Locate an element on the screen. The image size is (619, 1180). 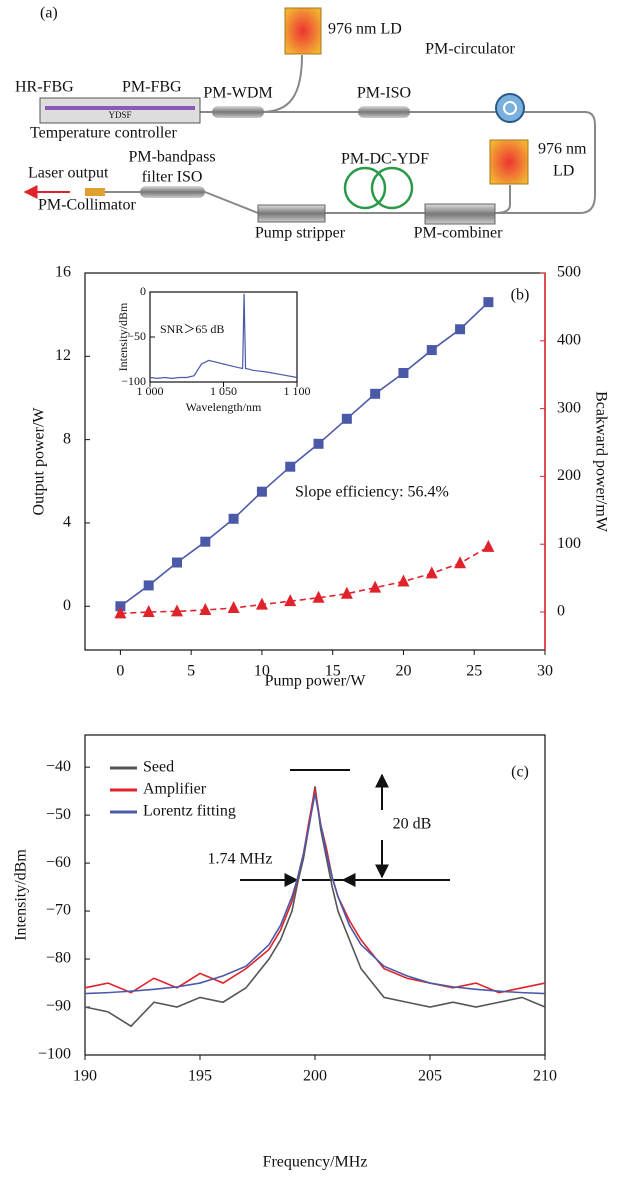
legend-label: Lorentz fitting is located at coordinates (189, 811).